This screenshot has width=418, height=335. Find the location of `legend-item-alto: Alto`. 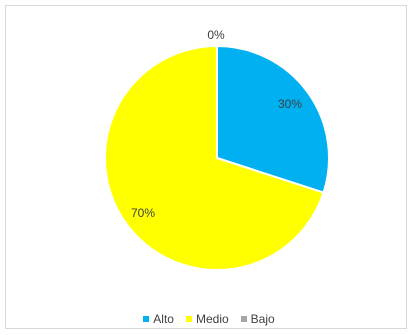

legend-item-alto: Alto is located at coordinates (158, 319).